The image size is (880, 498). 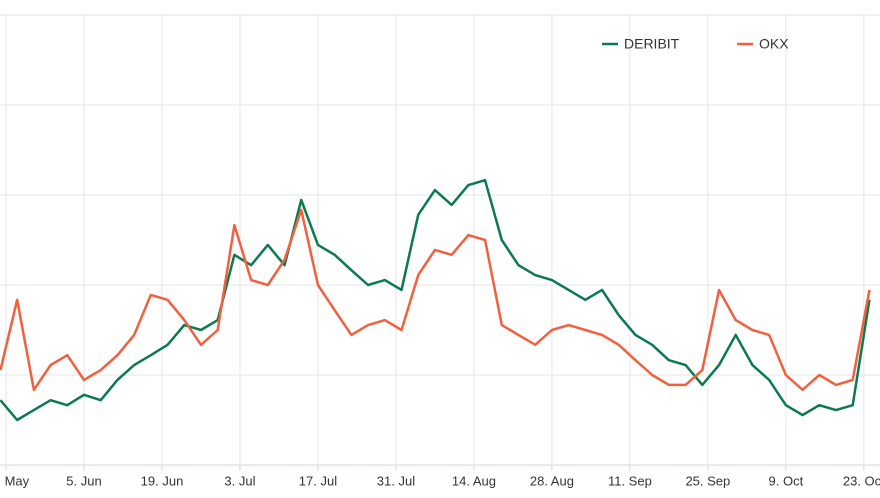 What do you see at coordinates (318, 480) in the screenshot?
I see `x-tick-label: 17. Jul` at bounding box center [318, 480].